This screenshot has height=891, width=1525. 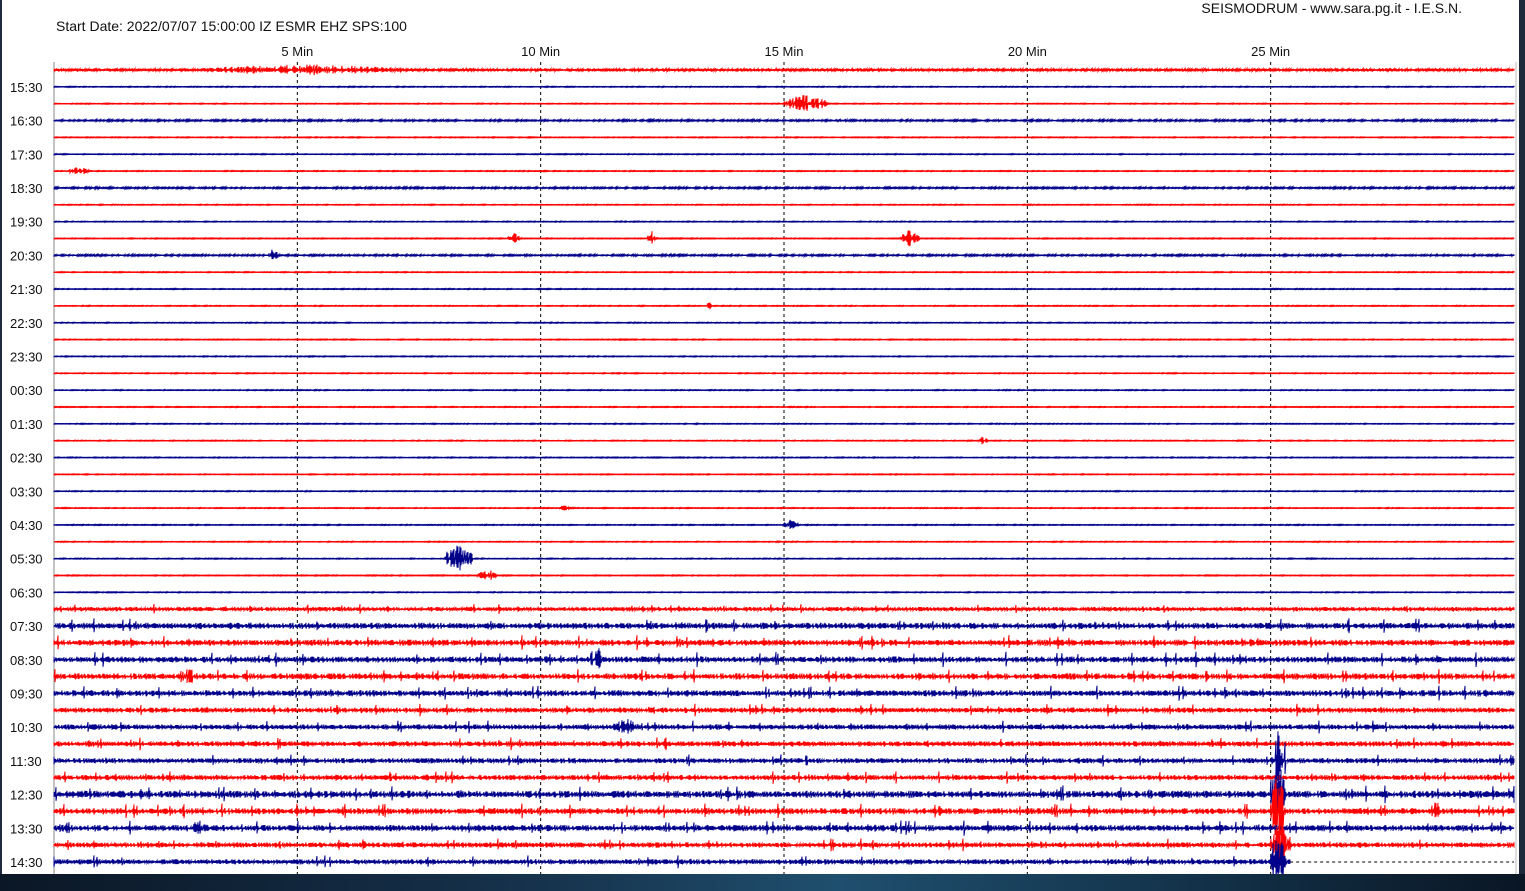 What do you see at coordinates (26, 87) in the screenshot?
I see `row-label-1530: 15:30` at bounding box center [26, 87].